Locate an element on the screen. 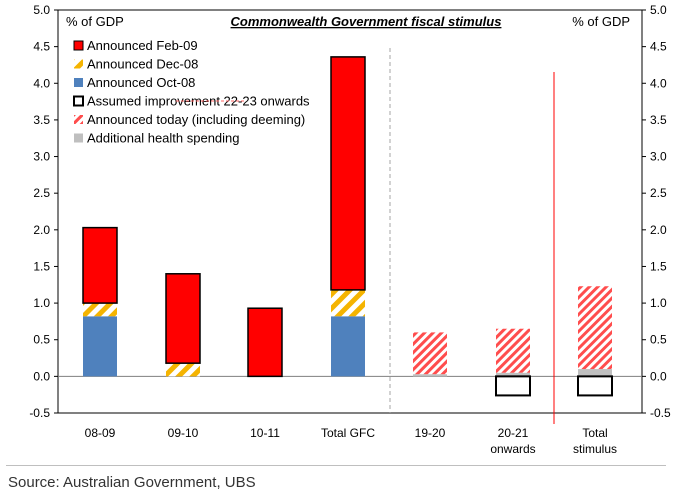  source-note: Source: Australian Government, UBS is located at coordinates (132, 482).